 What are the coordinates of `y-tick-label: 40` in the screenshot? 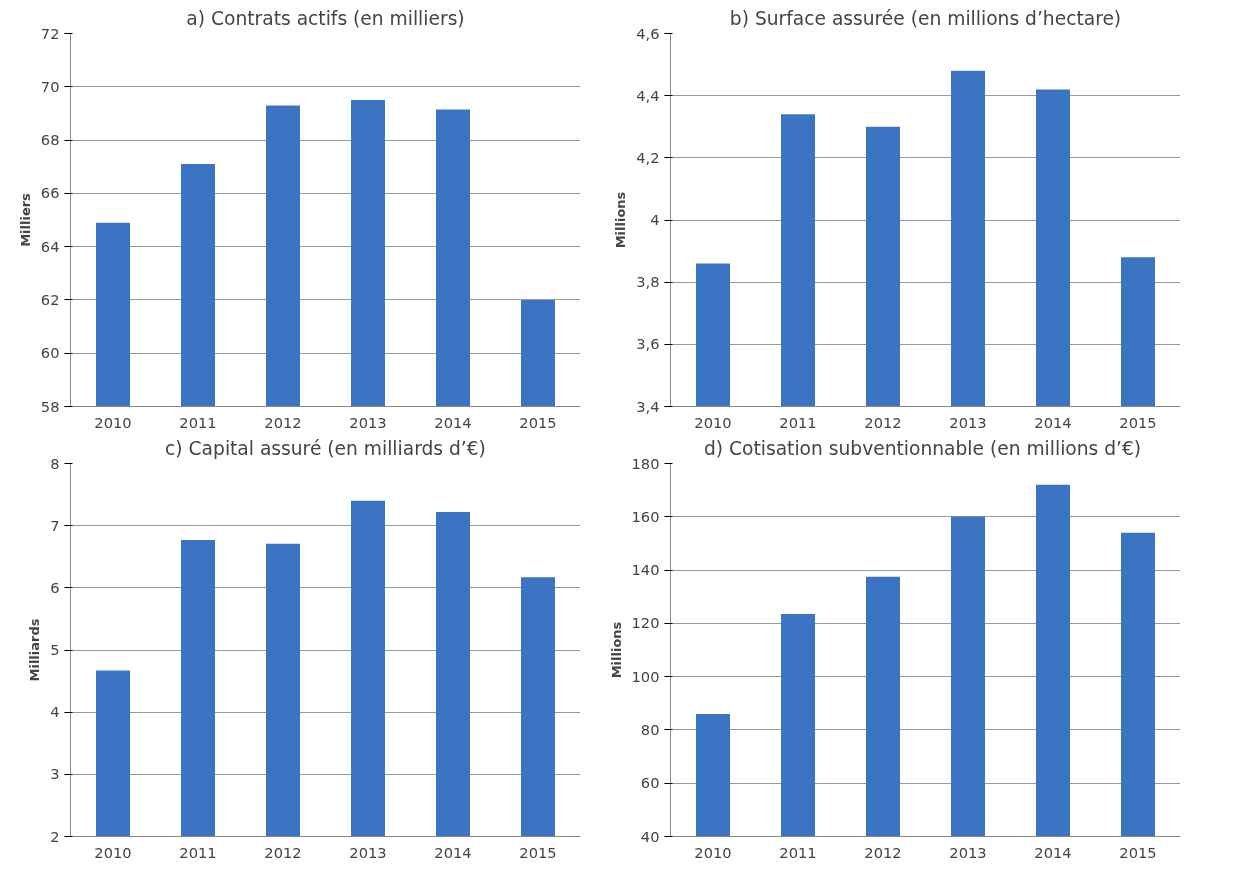 It's located at (650, 836).